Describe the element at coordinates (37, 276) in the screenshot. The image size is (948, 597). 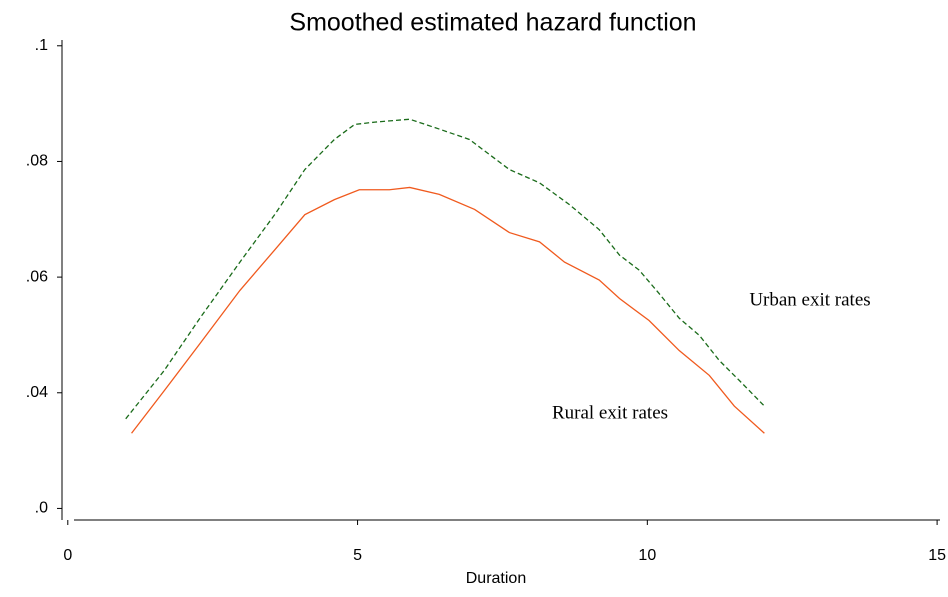
I see `y-tick-label: .06` at that location.